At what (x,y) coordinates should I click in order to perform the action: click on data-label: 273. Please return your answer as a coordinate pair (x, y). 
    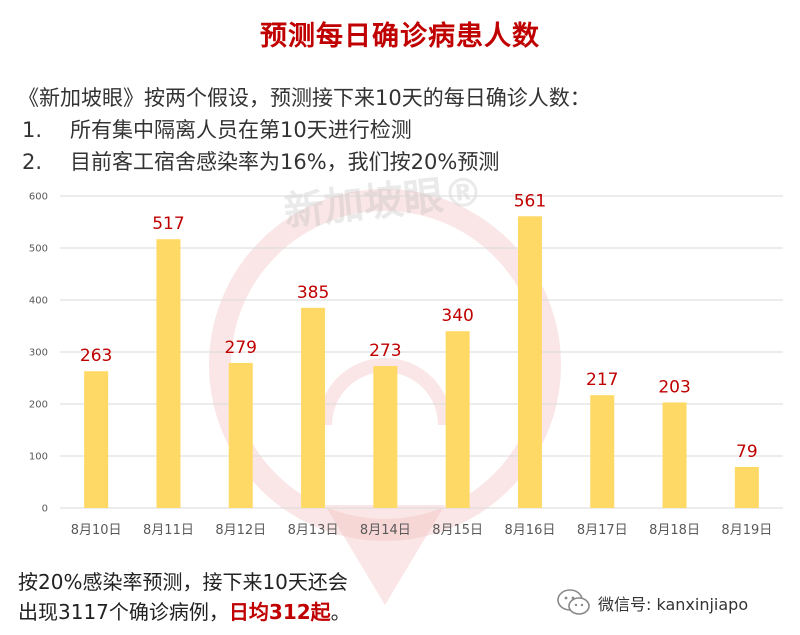
    Looking at the image, I should click on (385, 351).